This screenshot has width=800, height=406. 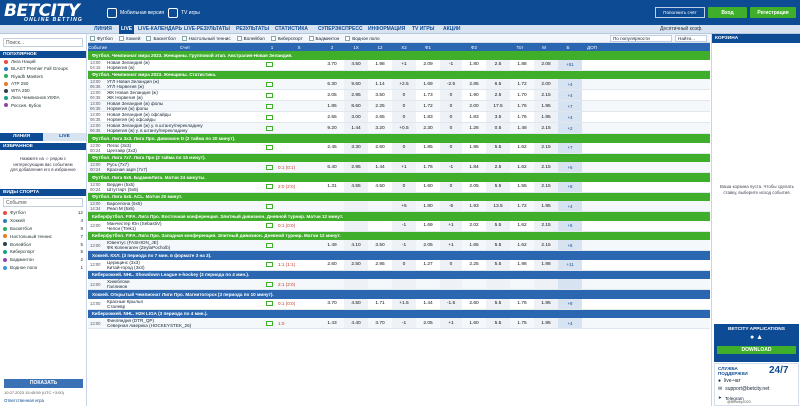 I want to click on odds-cell: 1.93, so click(x=474, y=206).